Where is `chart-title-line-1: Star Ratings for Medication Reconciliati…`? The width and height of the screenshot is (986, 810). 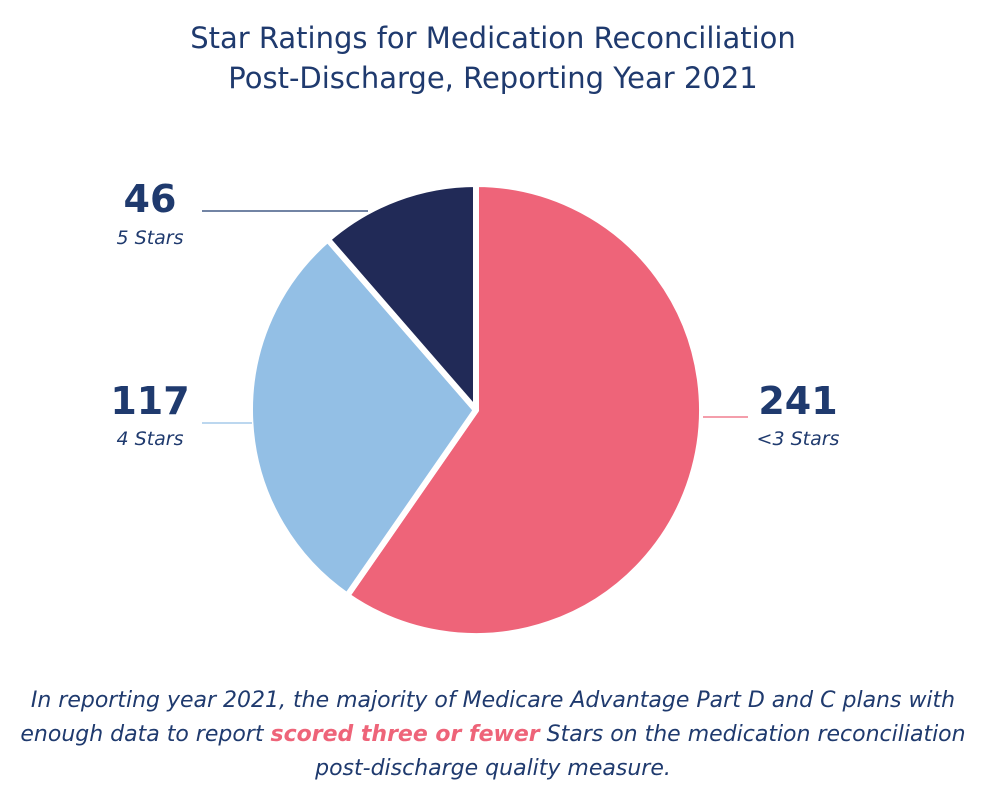
chart-title-line-1: Star Ratings for Medication Reconciliati… is located at coordinates (493, 38).